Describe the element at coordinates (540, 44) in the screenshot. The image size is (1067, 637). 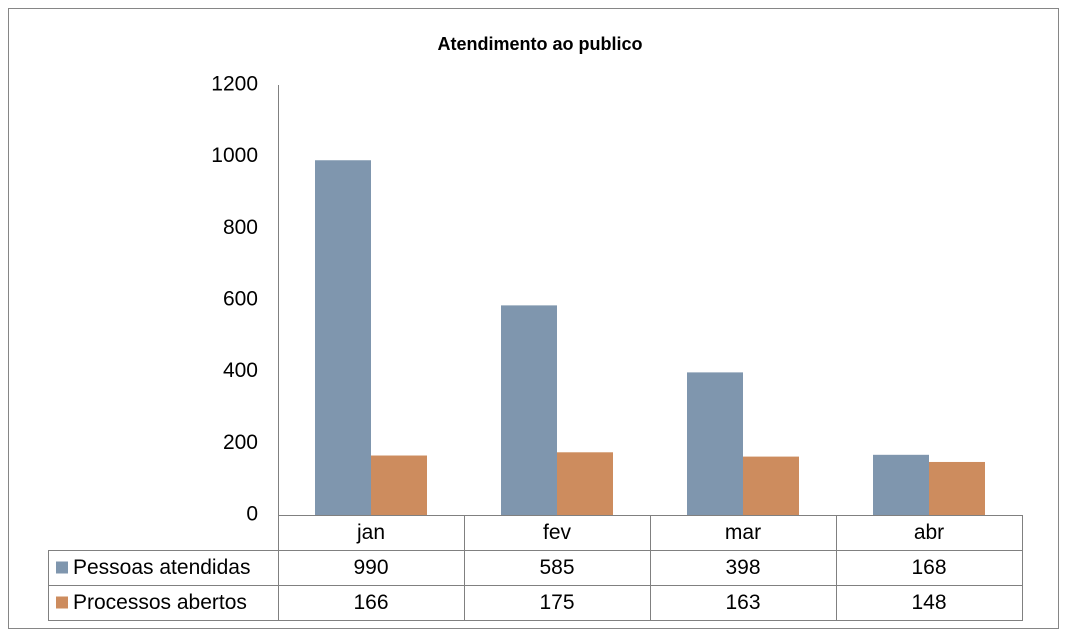
I see `chart-title: Atendimento ao publico` at that location.